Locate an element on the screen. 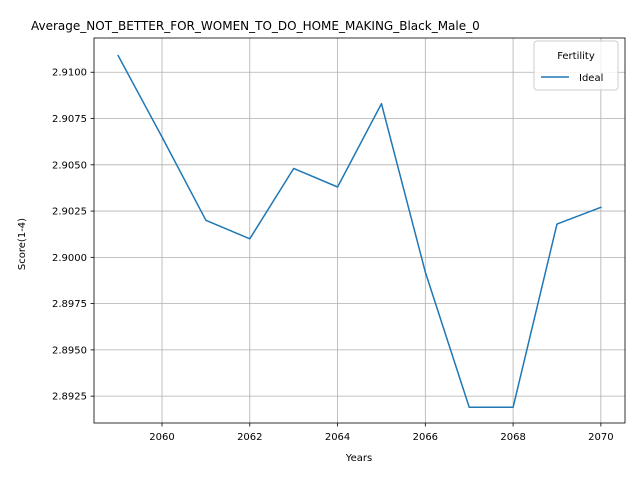 Image resolution: width=640 pixels, height=480 pixels. x-tick-label: 2070 is located at coordinates (600, 437).